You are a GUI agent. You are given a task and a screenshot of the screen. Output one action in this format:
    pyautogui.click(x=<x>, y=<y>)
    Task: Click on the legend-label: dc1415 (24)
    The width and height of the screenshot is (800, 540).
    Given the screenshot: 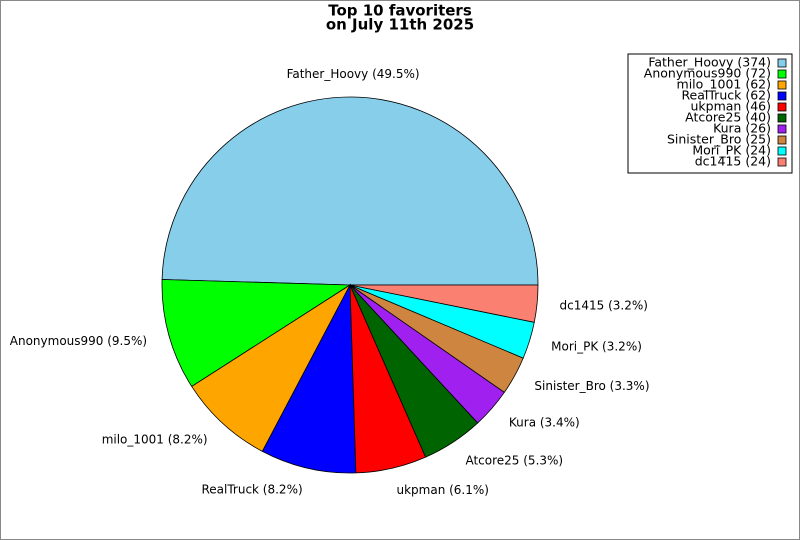 What is the action you would take?
    pyautogui.click(x=733, y=161)
    